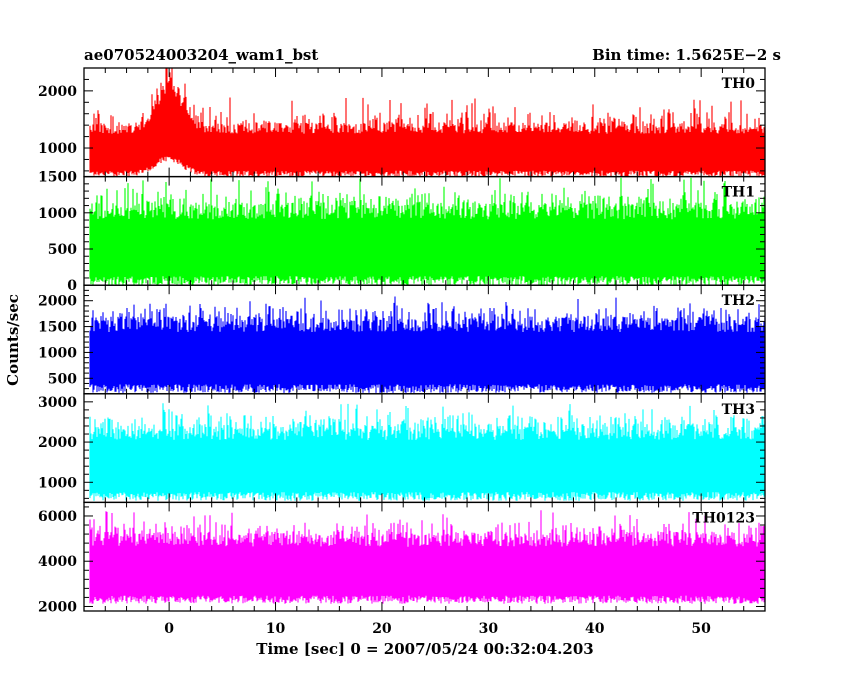  What do you see at coordinates (723, 518) in the screenshot?
I see `panel-label-th0123: TH0123` at bounding box center [723, 518].